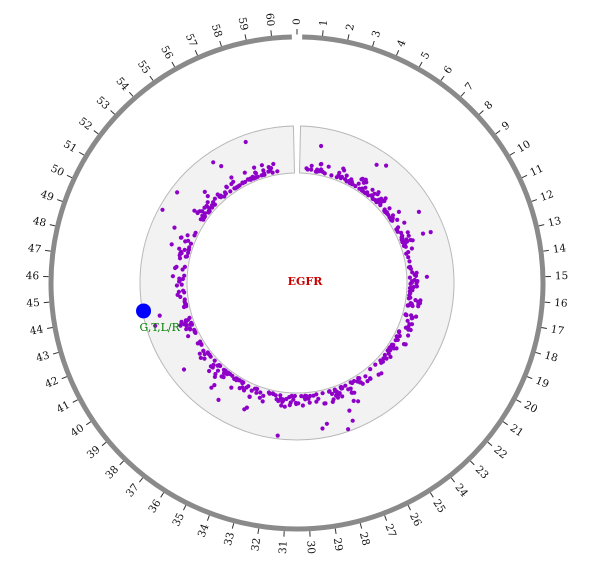  Describe the element at coordinates (461, 491) in the screenshot. I see `ruler-tick-label: 24` at that location.